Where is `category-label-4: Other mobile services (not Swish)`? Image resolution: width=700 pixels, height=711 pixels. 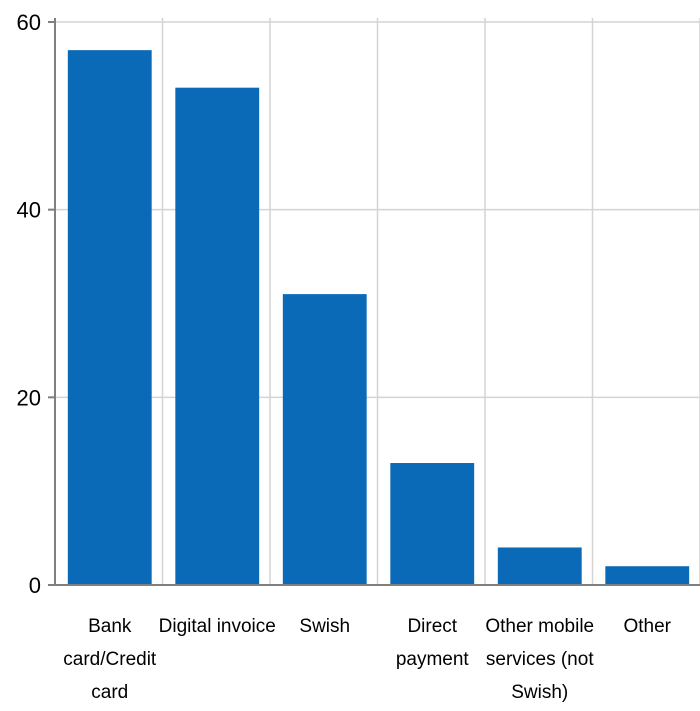
category-label-4: Other mobile services (not Swish) is located at coordinates (539, 659).